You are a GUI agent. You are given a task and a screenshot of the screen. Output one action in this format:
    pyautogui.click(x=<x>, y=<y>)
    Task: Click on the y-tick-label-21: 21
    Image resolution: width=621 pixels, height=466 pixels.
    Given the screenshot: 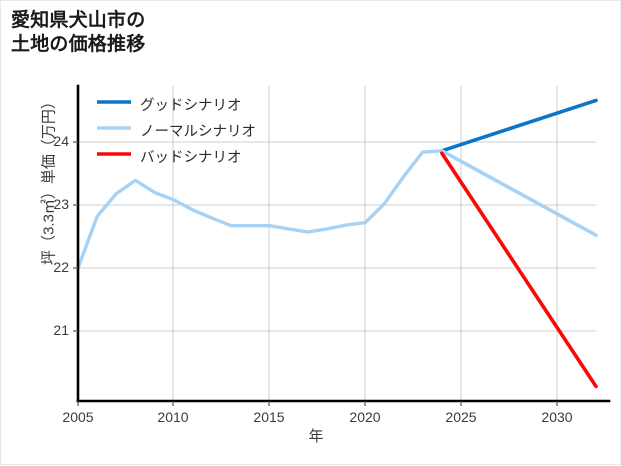 What is the action you would take?
    pyautogui.click(x=61, y=330)
    